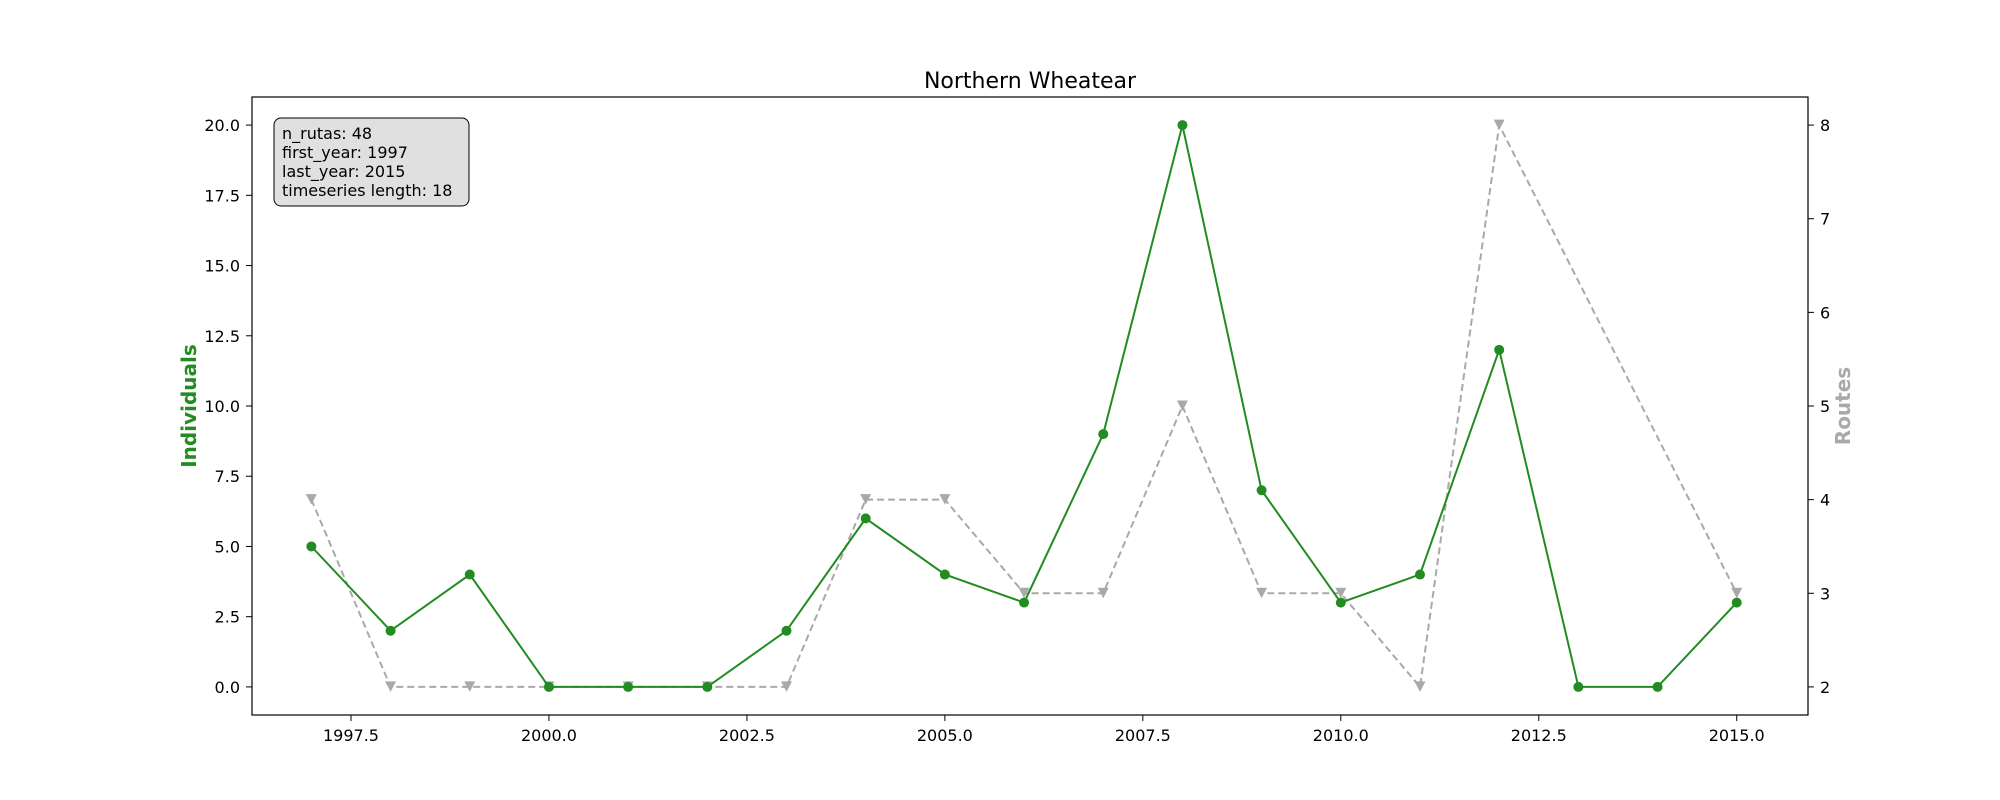 This screenshot has height=800, width=2000. I want to click on x-tick-label: 2007.5, so click(1143, 735).